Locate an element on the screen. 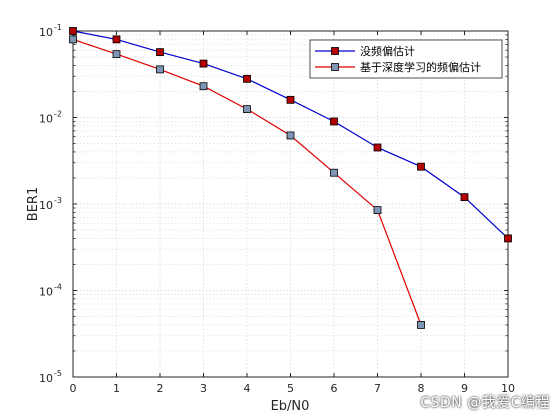  x-tick-label: 3 is located at coordinates (203, 388).